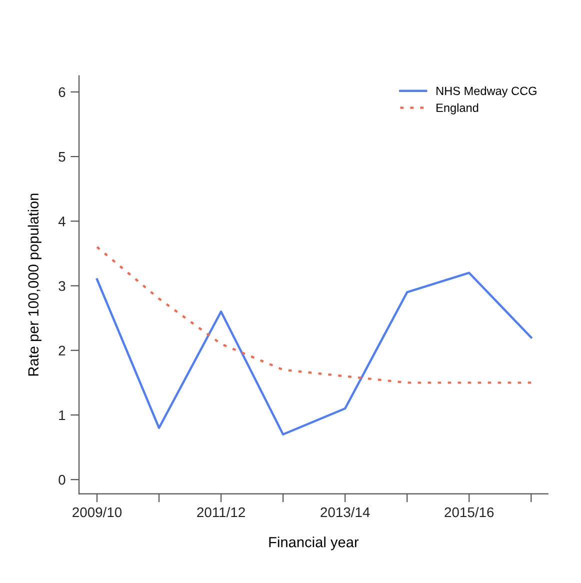 The height and width of the screenshot is (583, 581). I want to click on legend-label: NHS Medway CCG, so click(486, 92).